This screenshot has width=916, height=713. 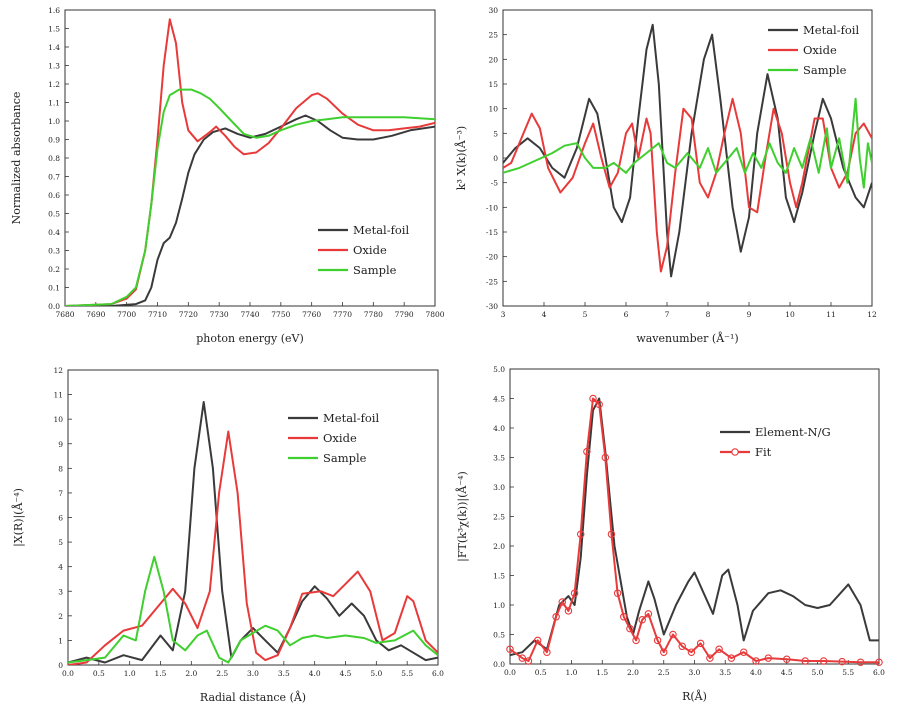 I want to click on x-tick-label: 7680, so click(x=64, y=314).